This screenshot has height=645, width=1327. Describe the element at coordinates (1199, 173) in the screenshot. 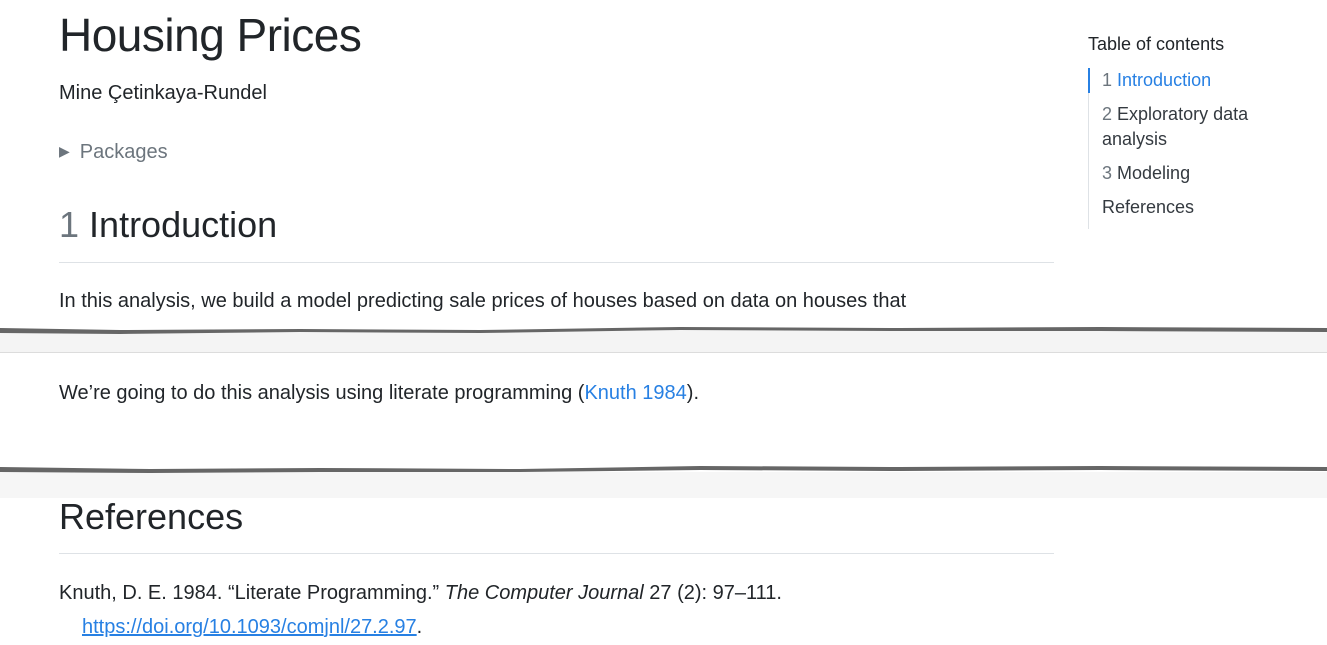

I see `toc-item-modeling: 3 Modeling` at that location.